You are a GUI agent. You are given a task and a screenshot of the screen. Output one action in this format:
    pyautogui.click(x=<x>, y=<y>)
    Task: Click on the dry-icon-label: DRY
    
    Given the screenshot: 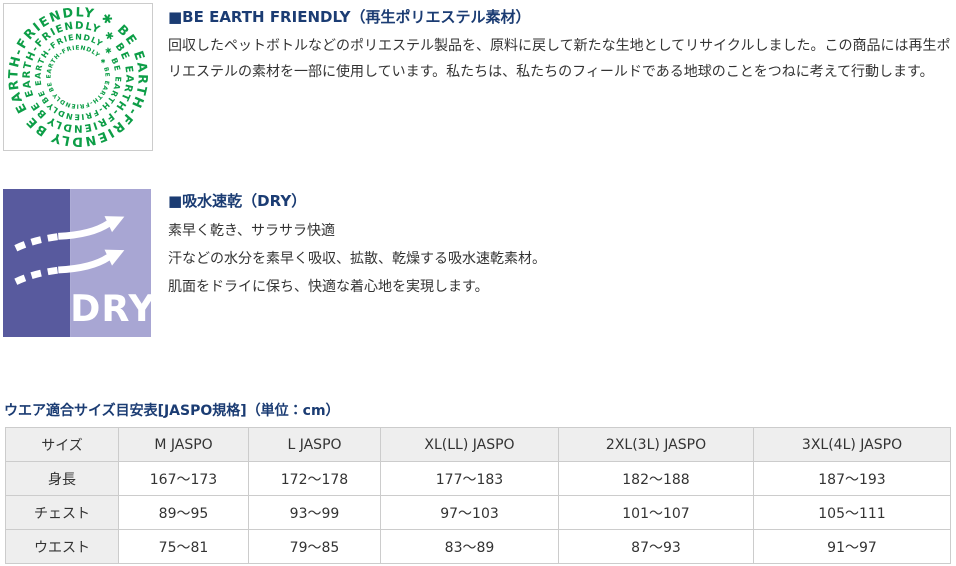 What is the action you would take?
    pyautogui.click(x=110, y=308)
    